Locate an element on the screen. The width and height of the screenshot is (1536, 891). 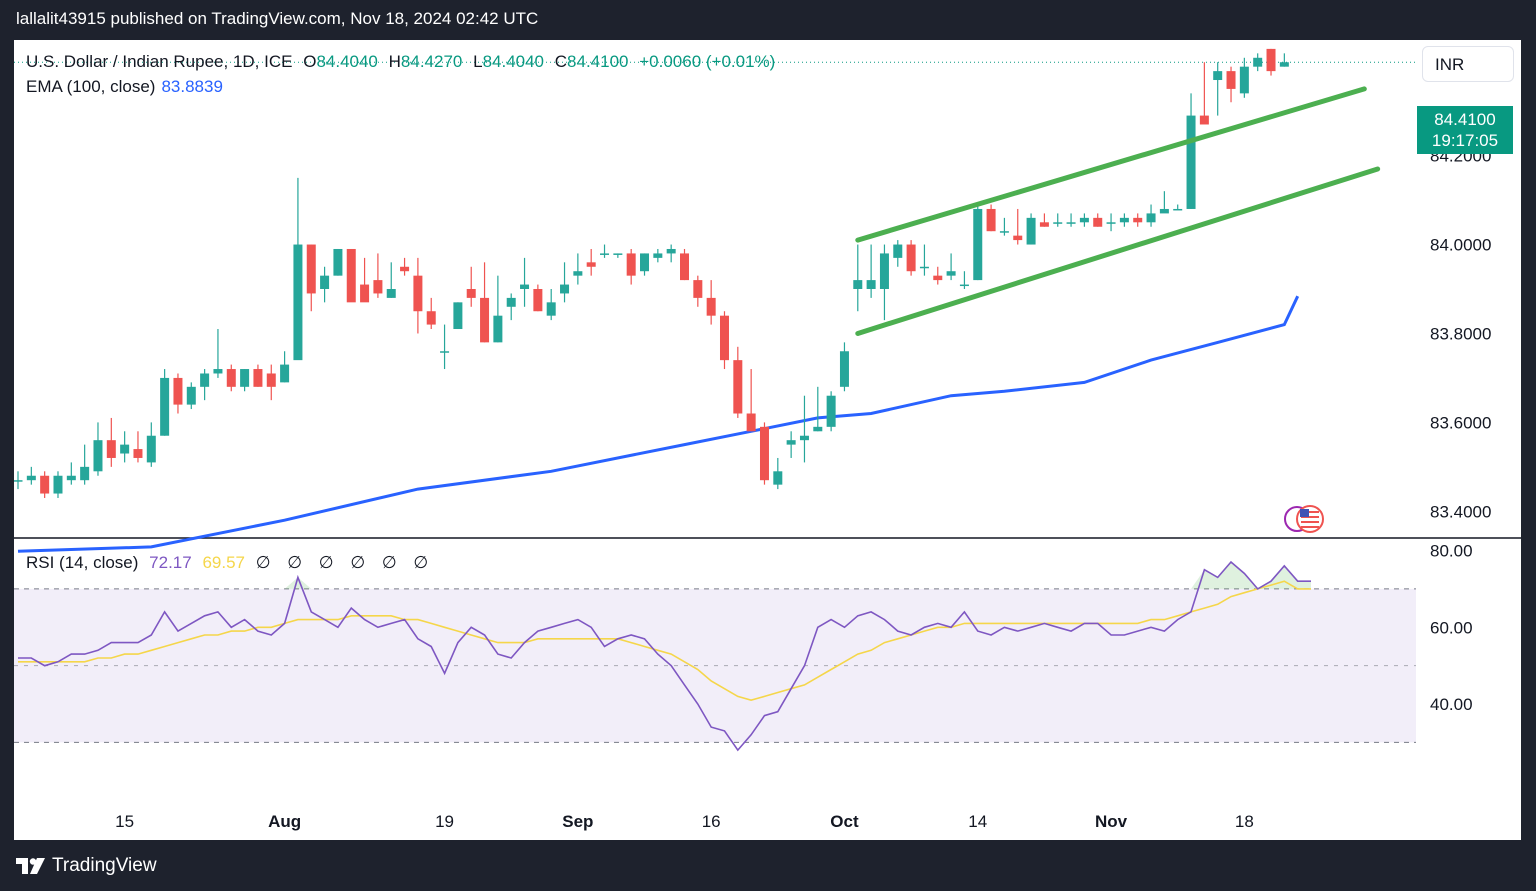
change-value: +0.0060 (+0.01%) is located at coordinates (707, 61).